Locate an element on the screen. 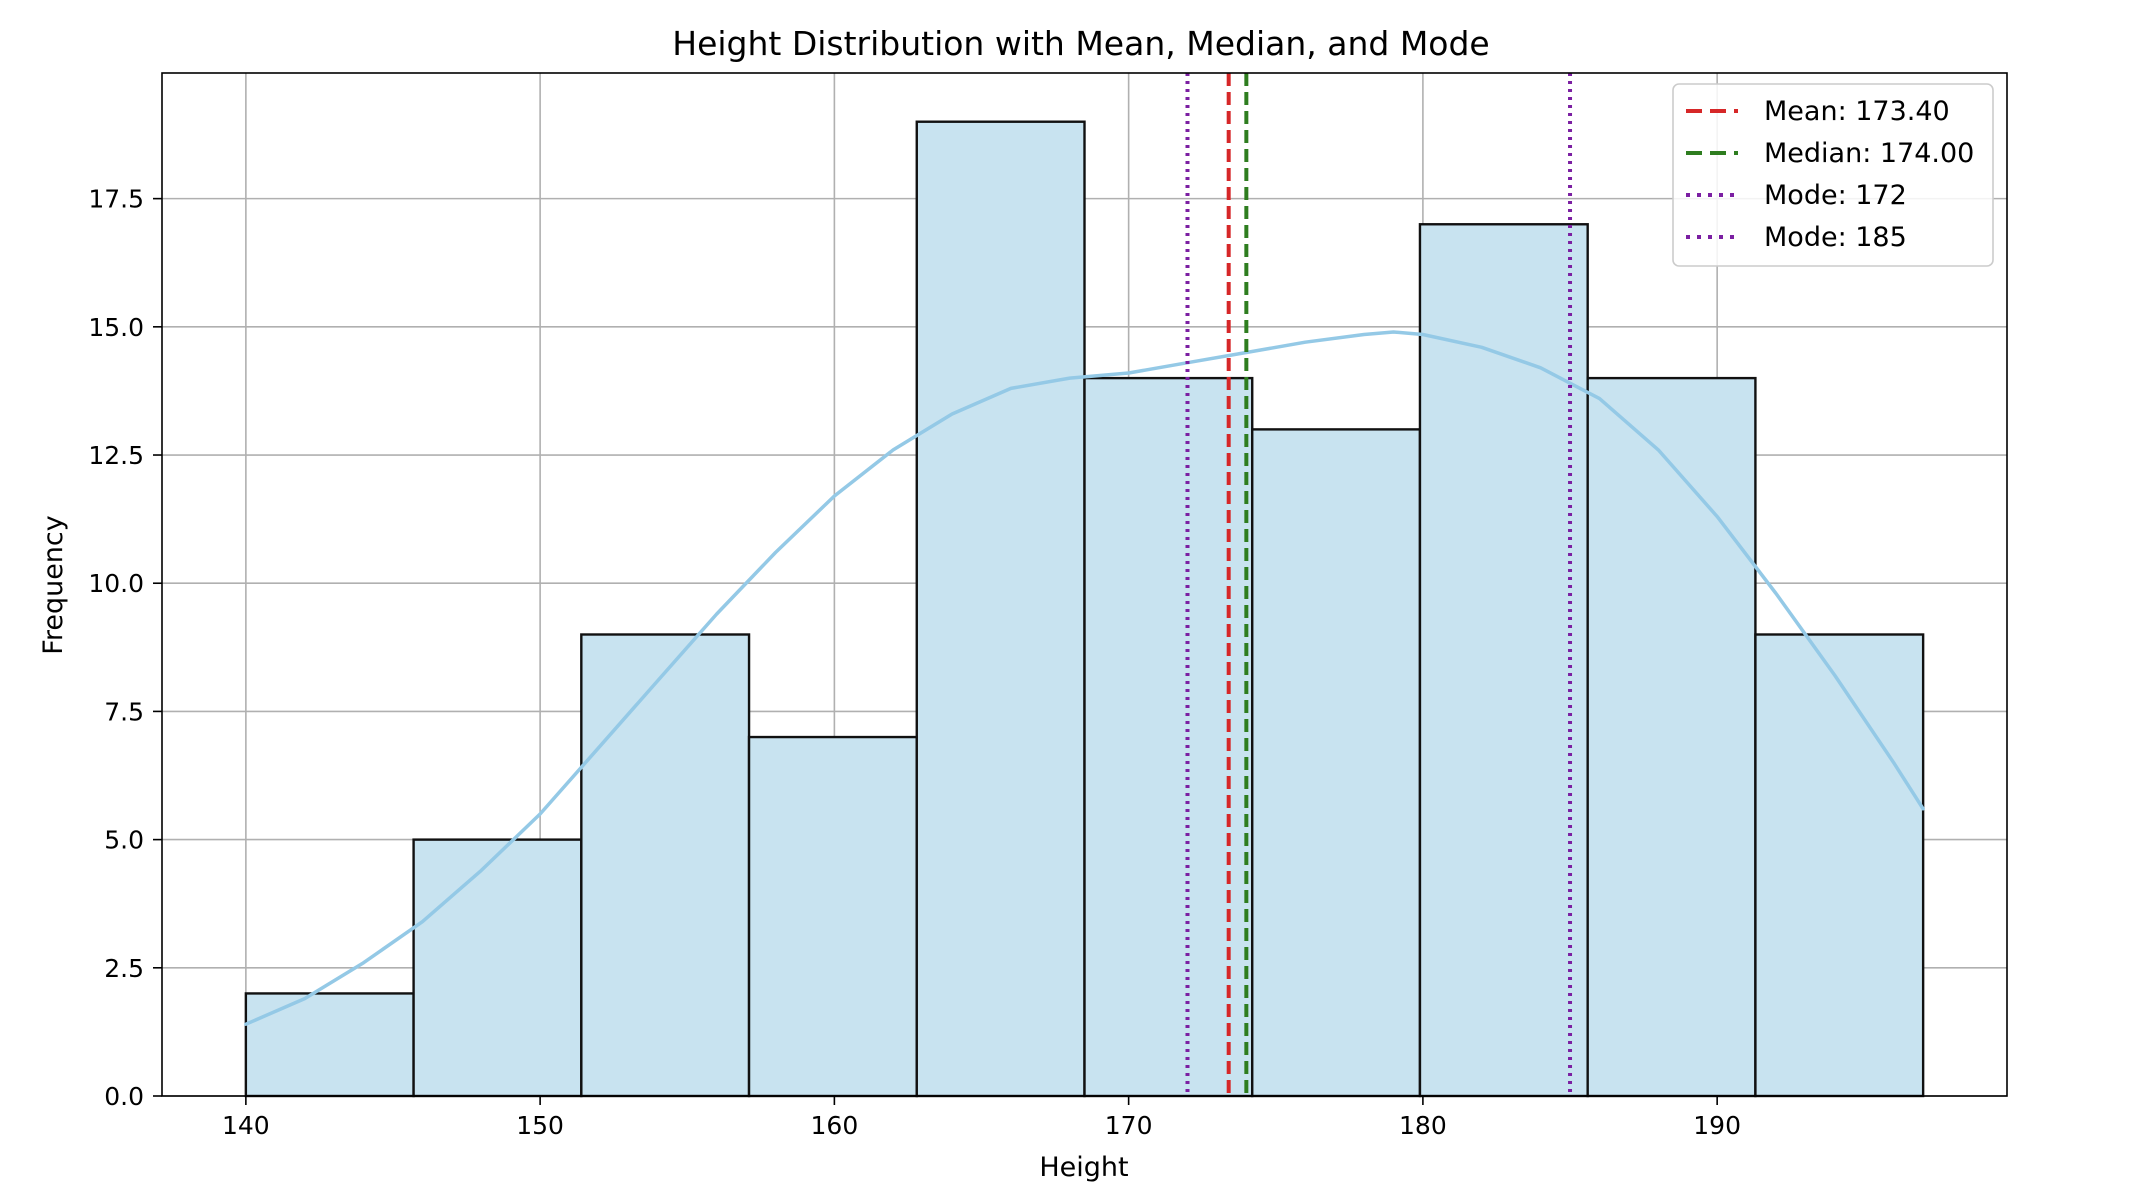 This screenshot has height=1196, width=2140. x-tick-label: 140 is located at coordinates (246, 1125).